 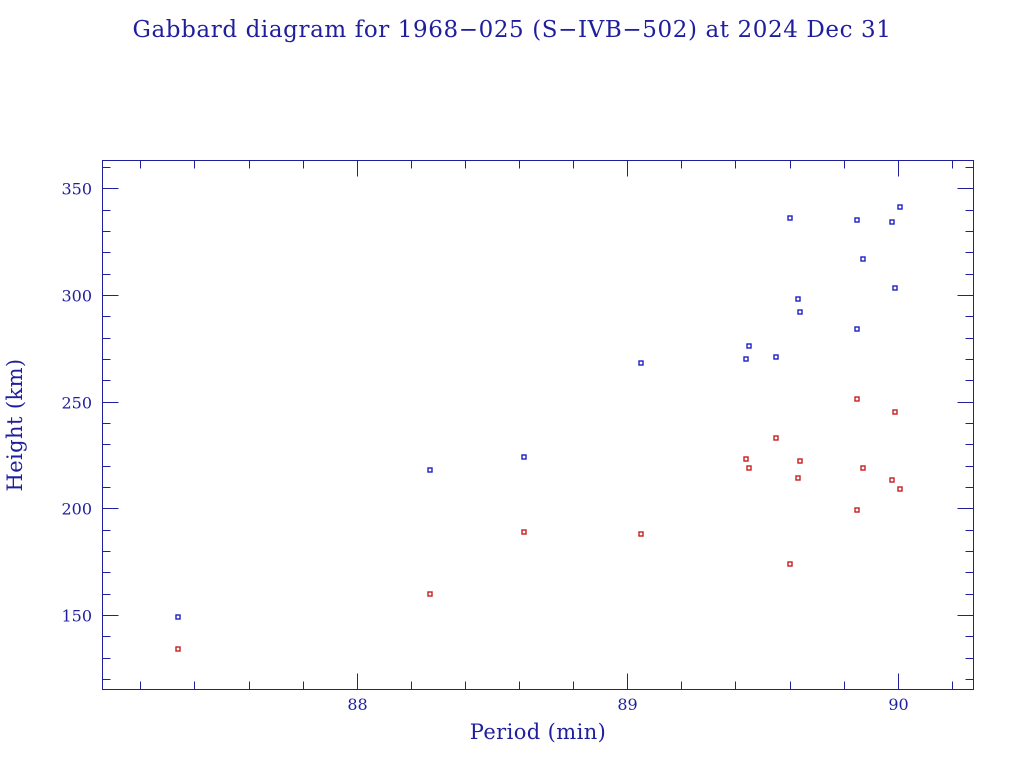 What do you see at coordinates (898, 704) in the screenshot?
I see `x-tick-label: 90` at bounding box center [898, 704].